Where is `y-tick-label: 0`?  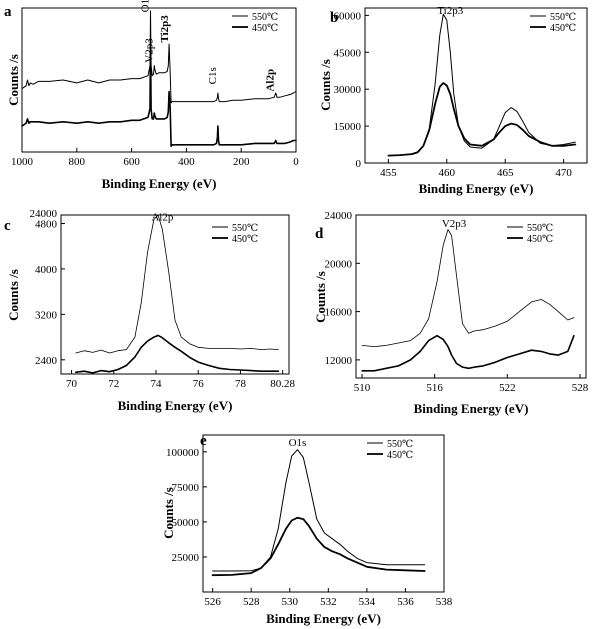
y-tick-label: 0 is located at coordinates (359, 164).